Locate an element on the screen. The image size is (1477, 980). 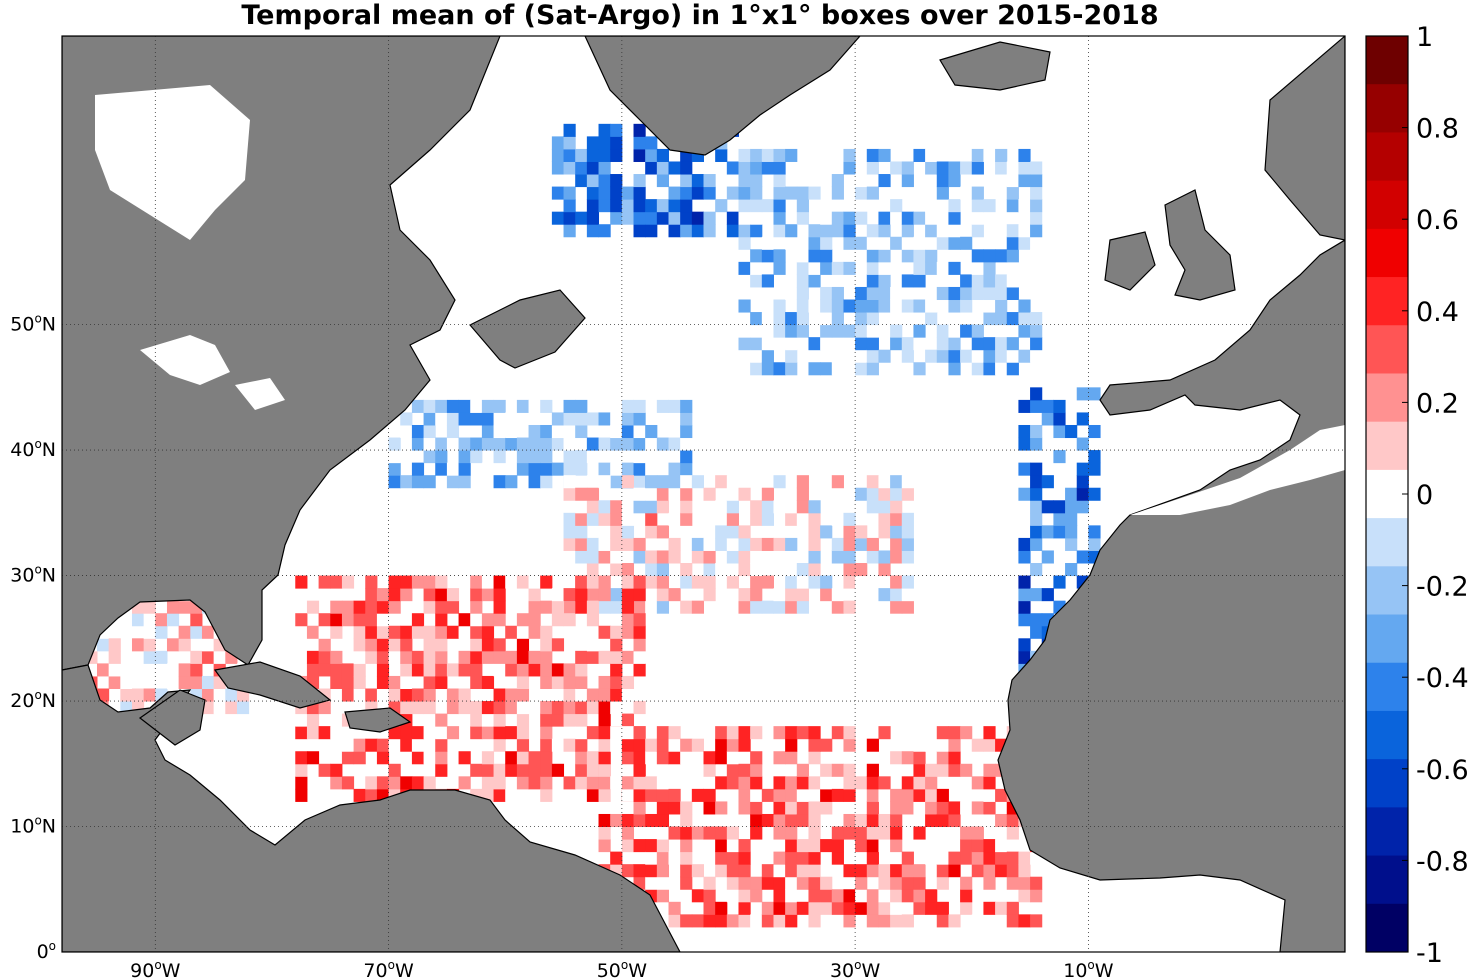
land-cuba is located at coordinates (272, 685).